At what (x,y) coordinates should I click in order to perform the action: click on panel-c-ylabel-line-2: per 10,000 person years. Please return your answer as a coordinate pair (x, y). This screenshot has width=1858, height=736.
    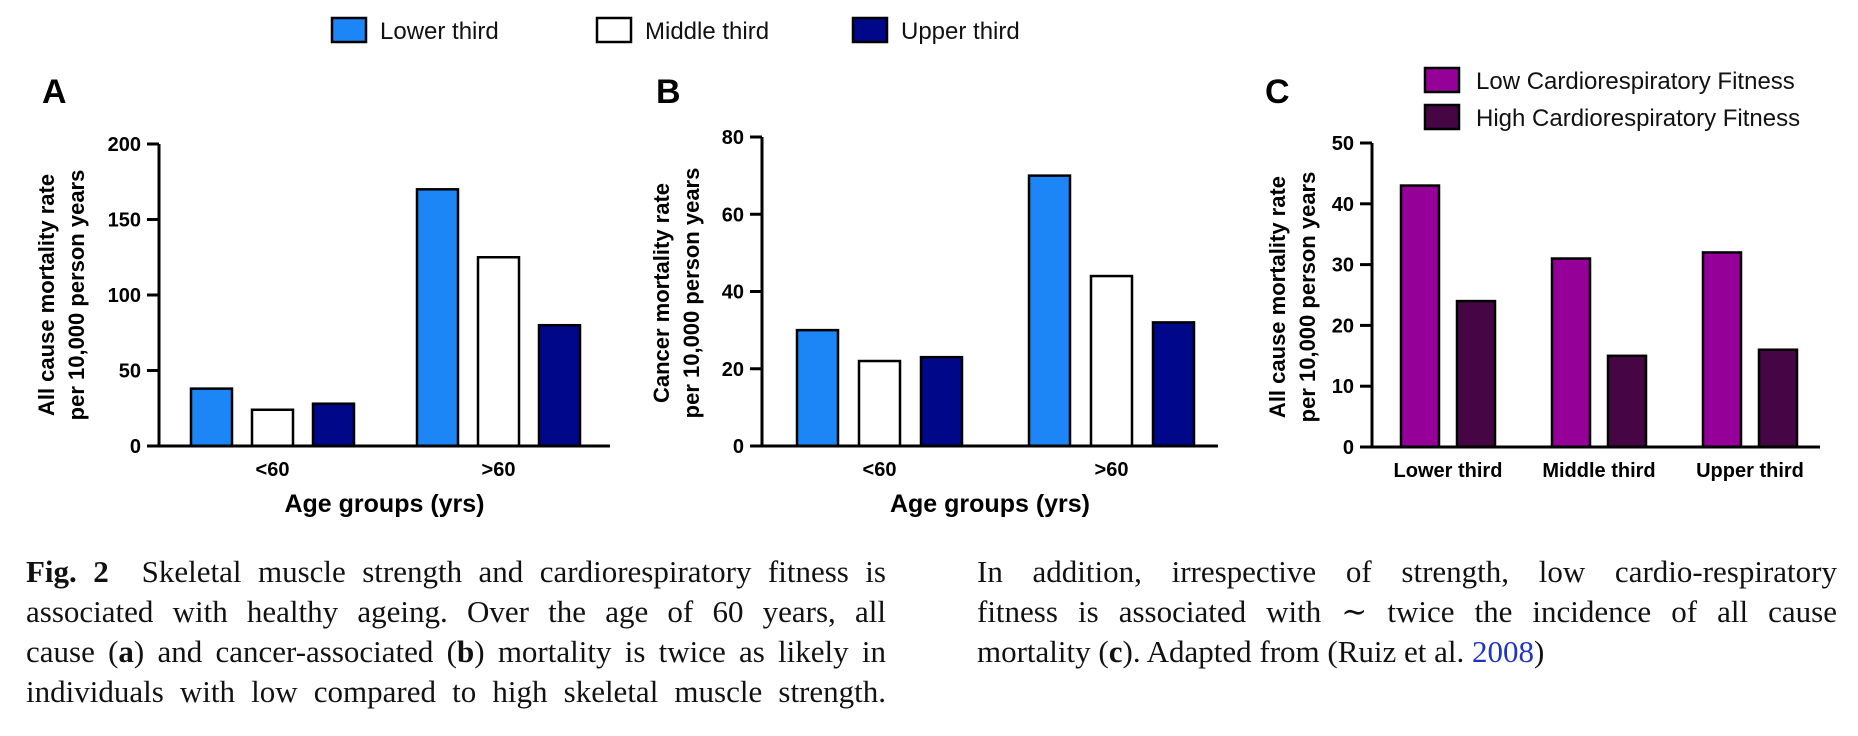
    Looking at the image, I should click on (1307, 297).